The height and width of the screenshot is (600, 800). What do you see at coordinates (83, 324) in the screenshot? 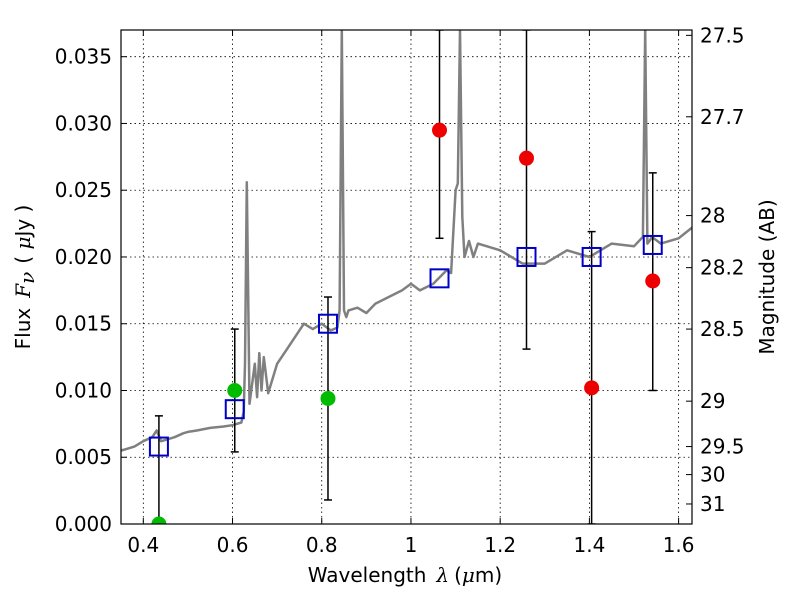
I see `y-tick-label: 0.015` at bounding box center [83, 324].